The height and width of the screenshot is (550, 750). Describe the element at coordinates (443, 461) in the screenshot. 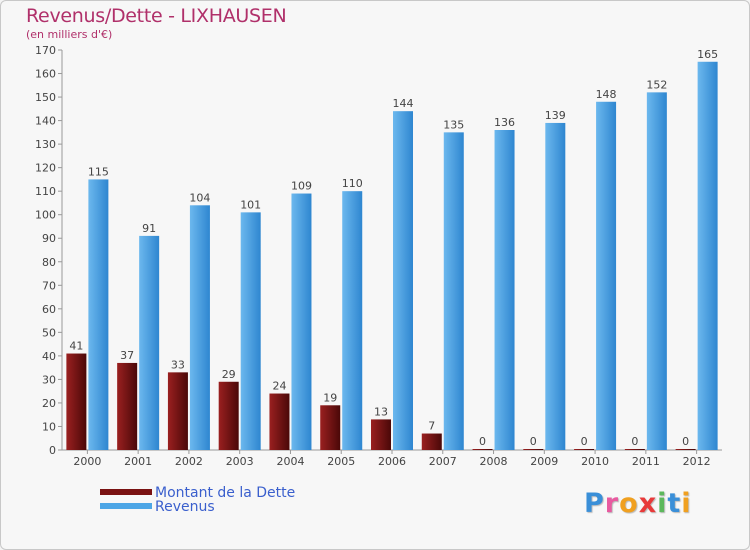

I see `x-tick-label: 2007` at that location.